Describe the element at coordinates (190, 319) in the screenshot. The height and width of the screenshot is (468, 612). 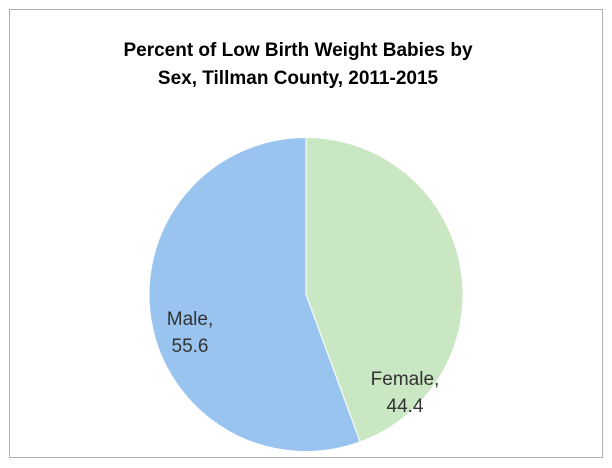
I see `data-label-line: Male,` at that location.